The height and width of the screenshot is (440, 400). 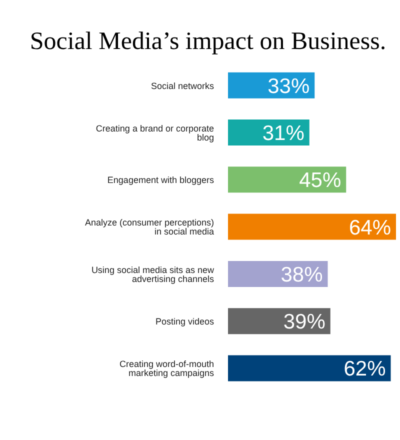 What do you see at coordinates (149, 227) in the screenshot?
I see `y-tick-label: Analyze (consumer perceptions) in social media` at bounding box center [149, 227].